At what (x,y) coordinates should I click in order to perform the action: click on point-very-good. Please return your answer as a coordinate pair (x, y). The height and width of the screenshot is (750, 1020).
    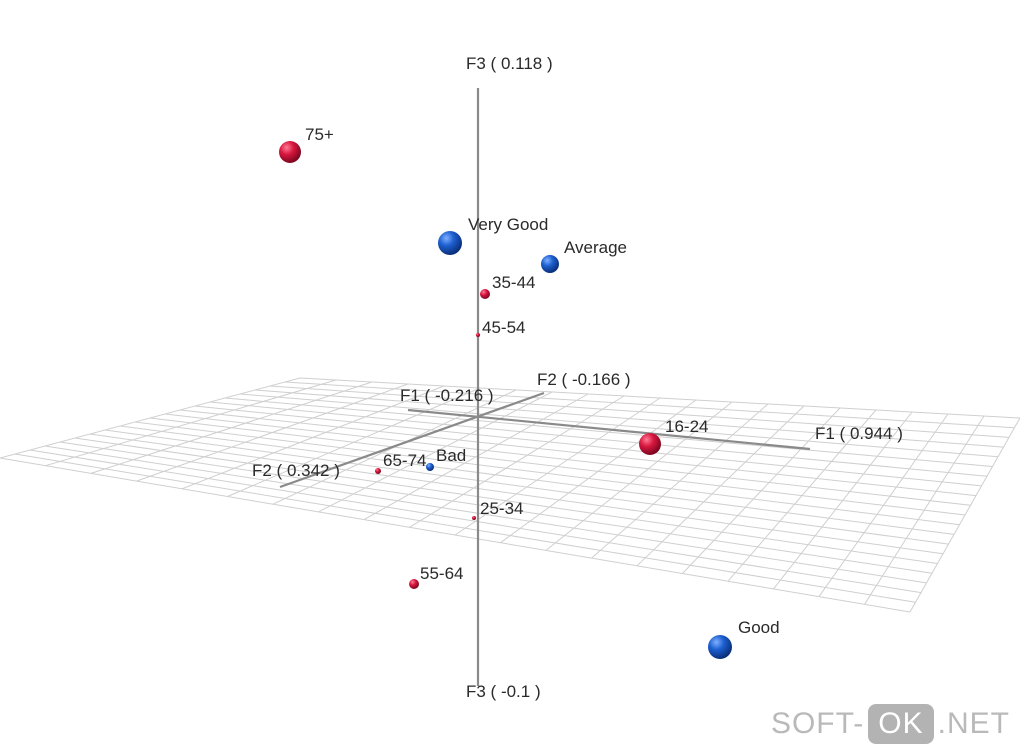
    Looking at the image, I should click on (450, 243).